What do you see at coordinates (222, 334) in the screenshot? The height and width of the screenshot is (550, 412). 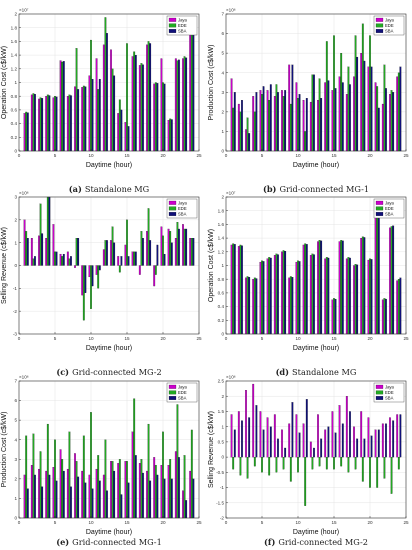 I see `y-tick-label: 0` at bounding box center [222, 334].